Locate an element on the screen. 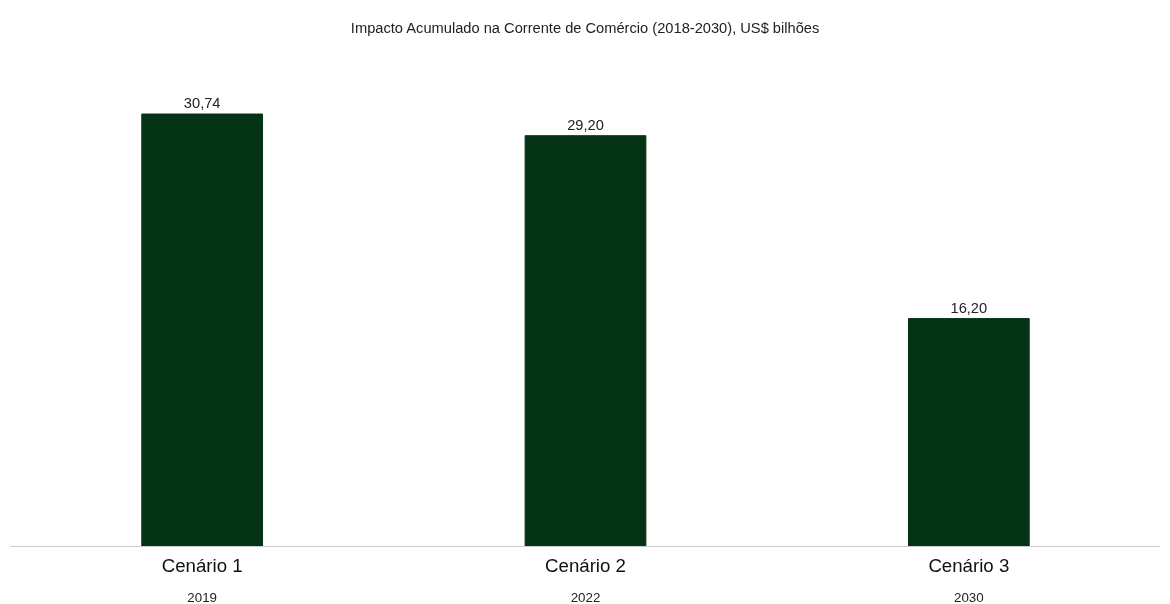  data-label: 30,74 is located at coordinates (202, 103).